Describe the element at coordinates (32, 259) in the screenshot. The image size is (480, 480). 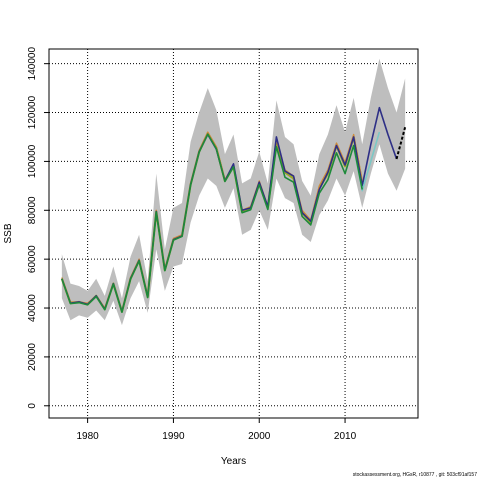
I see `y-tick-label: 60000` at that location.